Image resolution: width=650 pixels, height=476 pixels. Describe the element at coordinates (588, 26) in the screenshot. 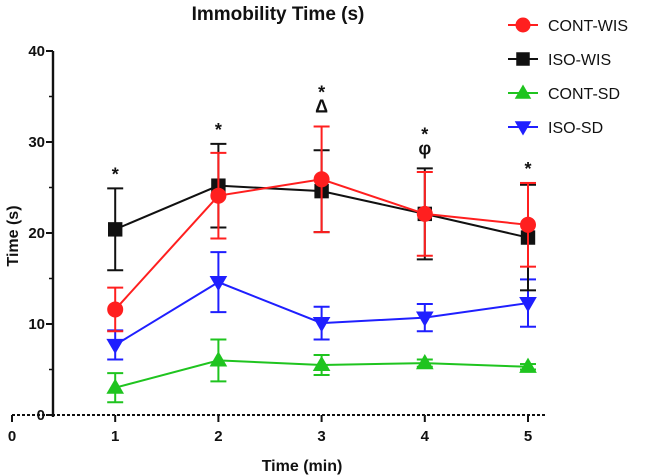

I see `legend-label: CONT-WIS` at that location.